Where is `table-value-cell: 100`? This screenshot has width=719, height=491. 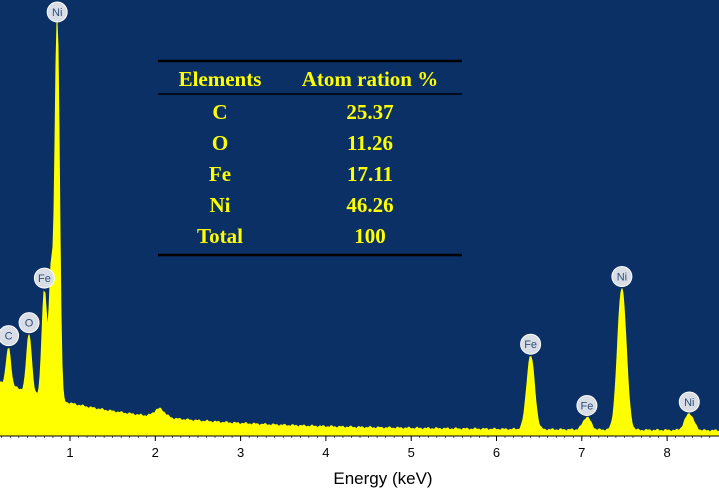
table-value-cell: 100 is located at coordinates (370, 236).